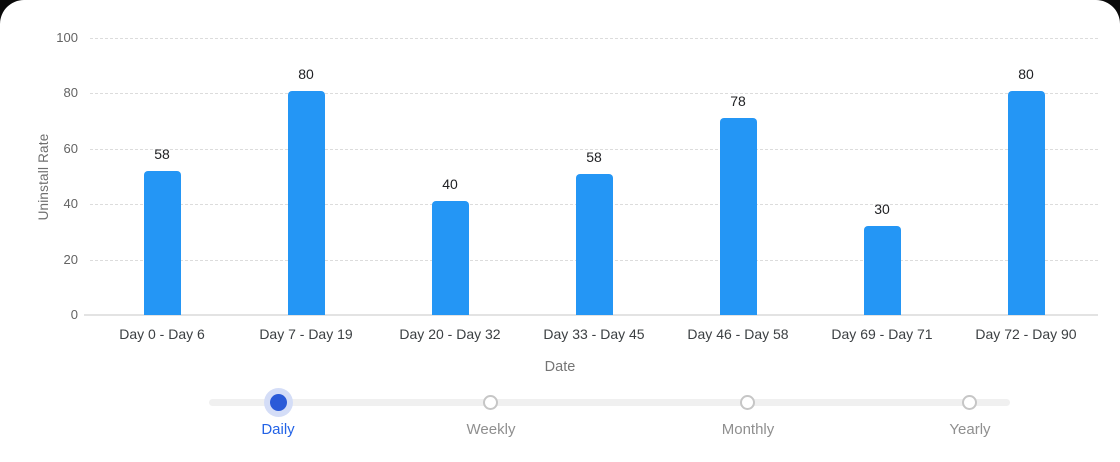 The width and height of the screenshot is (1120, 462). Describe the element at coordinates (67, 37) in the screenshot. I see `y-tick-label: 100` at that location.